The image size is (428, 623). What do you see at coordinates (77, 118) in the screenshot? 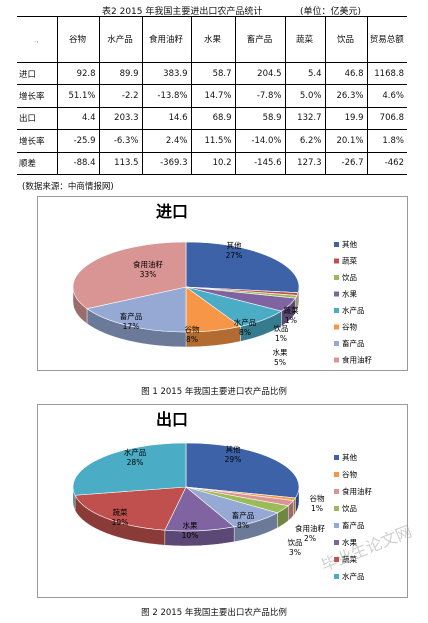
I see `table-cell: 4.4` at bounding box center [77, 118].